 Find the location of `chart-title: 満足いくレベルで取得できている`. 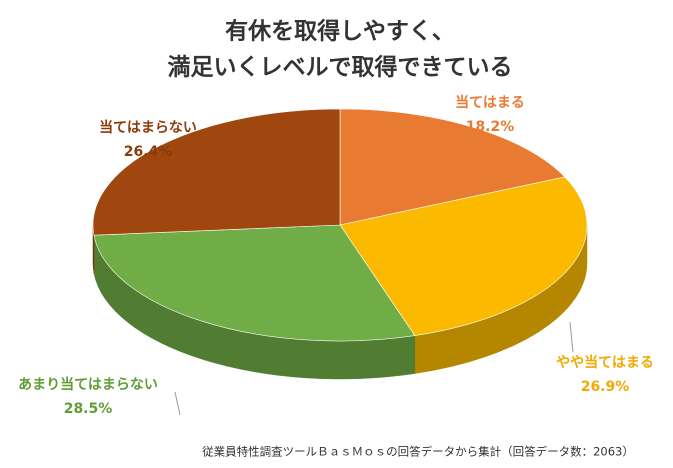

chart-title: 満足いくレベルで取得できている is located at coordinates (340, 67).